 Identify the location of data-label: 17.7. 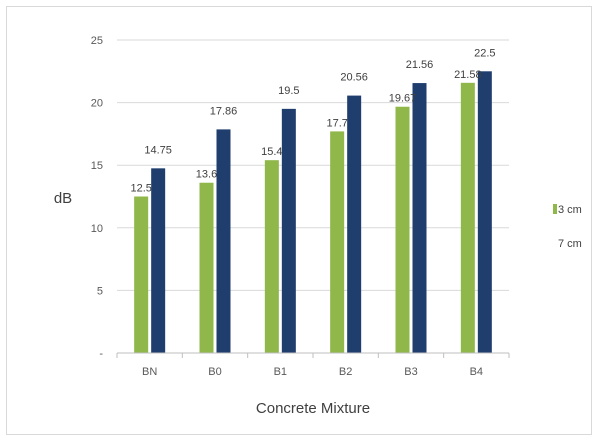
(336, 123).